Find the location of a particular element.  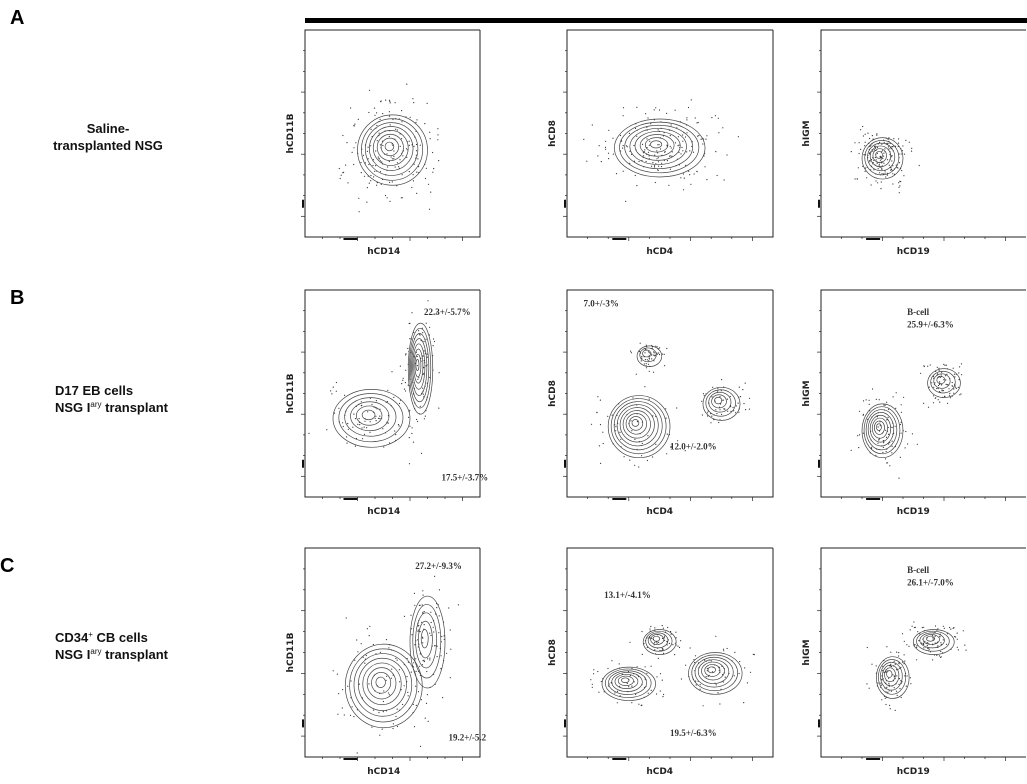

row-label: Saline- is located at coordinates (108, 128).